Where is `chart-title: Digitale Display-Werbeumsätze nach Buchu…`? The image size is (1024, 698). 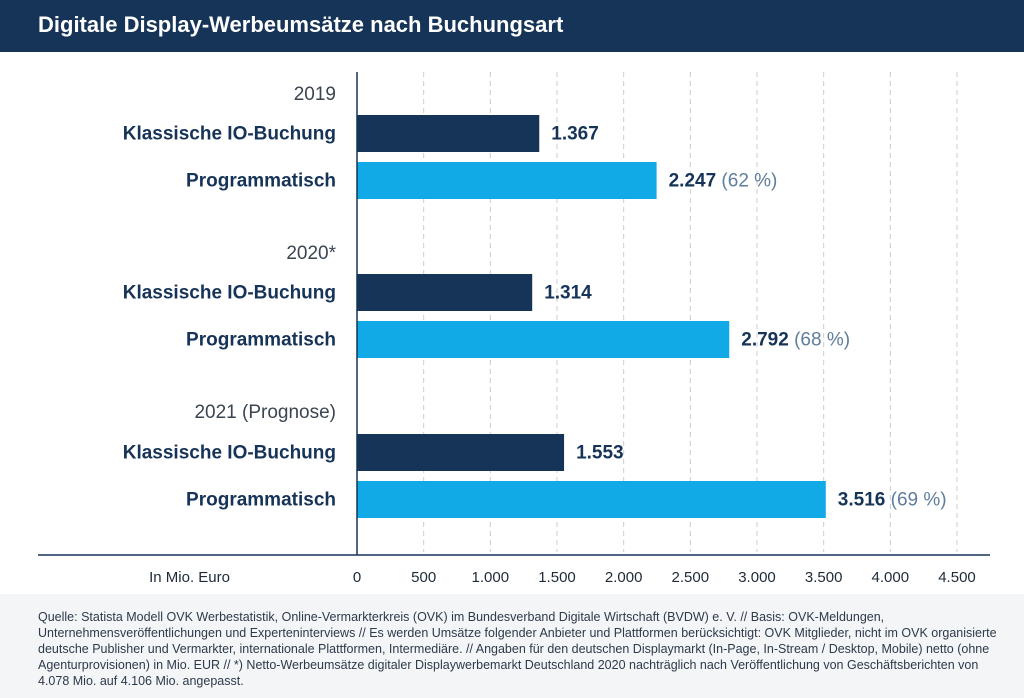
chart-title: Digitale Display-Werbeumsätze nach Buchu… is located at coordinates (301, 24).